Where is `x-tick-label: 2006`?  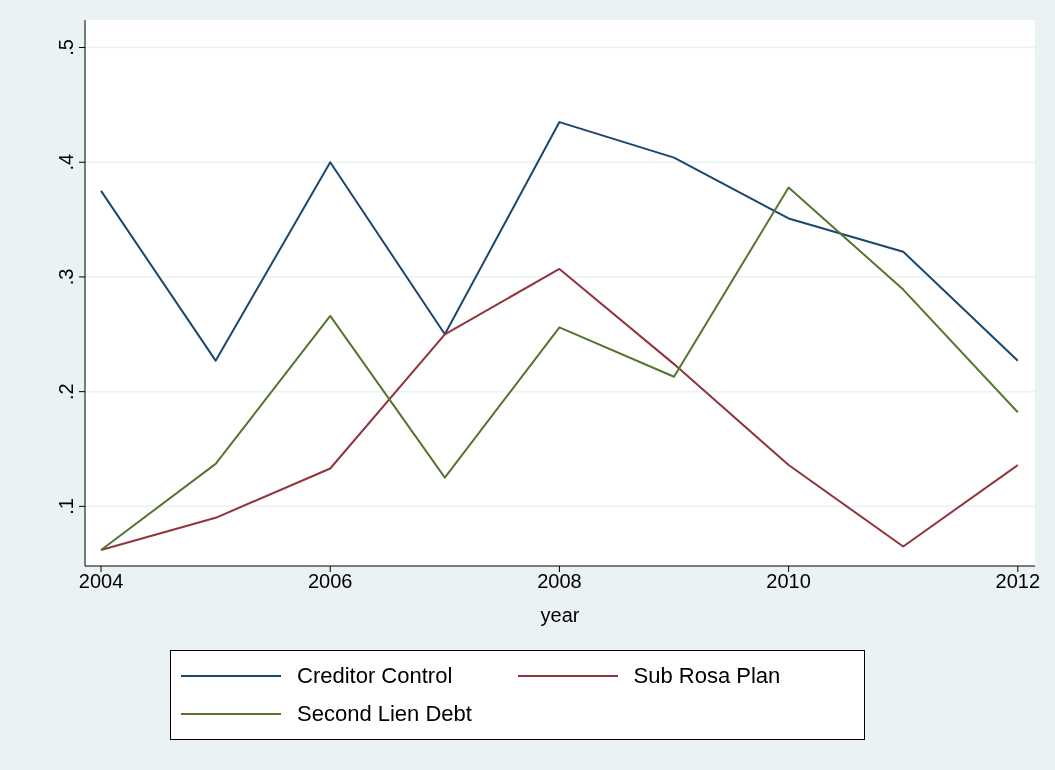 x-tick-label: 2006 is located at coordinates (330, 581).